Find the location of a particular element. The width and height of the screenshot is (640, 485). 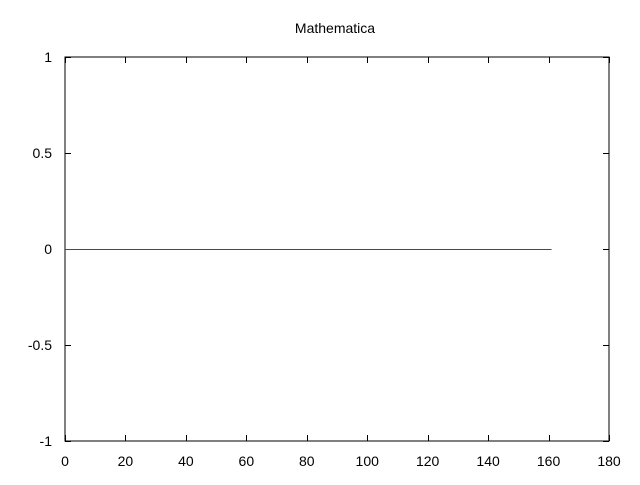

chart-title: Mathematica is located at coordinates (335, 28).